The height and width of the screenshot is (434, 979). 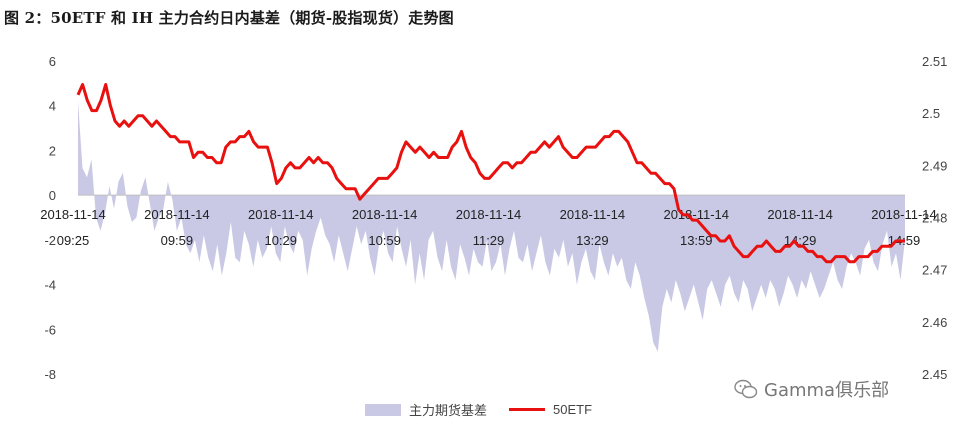 I want to click on legend: 主力期货基差 50ETF, so click(x=478, y=409).